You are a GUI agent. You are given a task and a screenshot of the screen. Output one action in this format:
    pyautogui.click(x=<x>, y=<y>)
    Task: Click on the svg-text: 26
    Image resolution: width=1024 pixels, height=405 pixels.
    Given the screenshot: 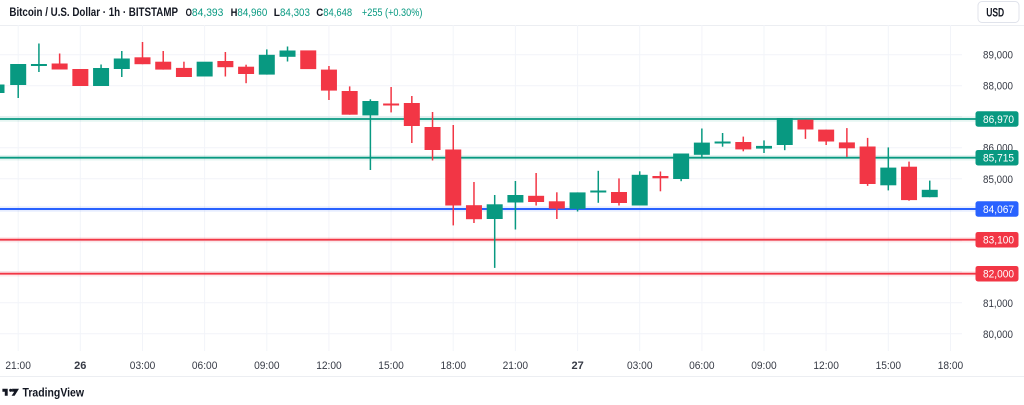 What is the action you would take?
    pyautogui.click(x=80, y=366)
    